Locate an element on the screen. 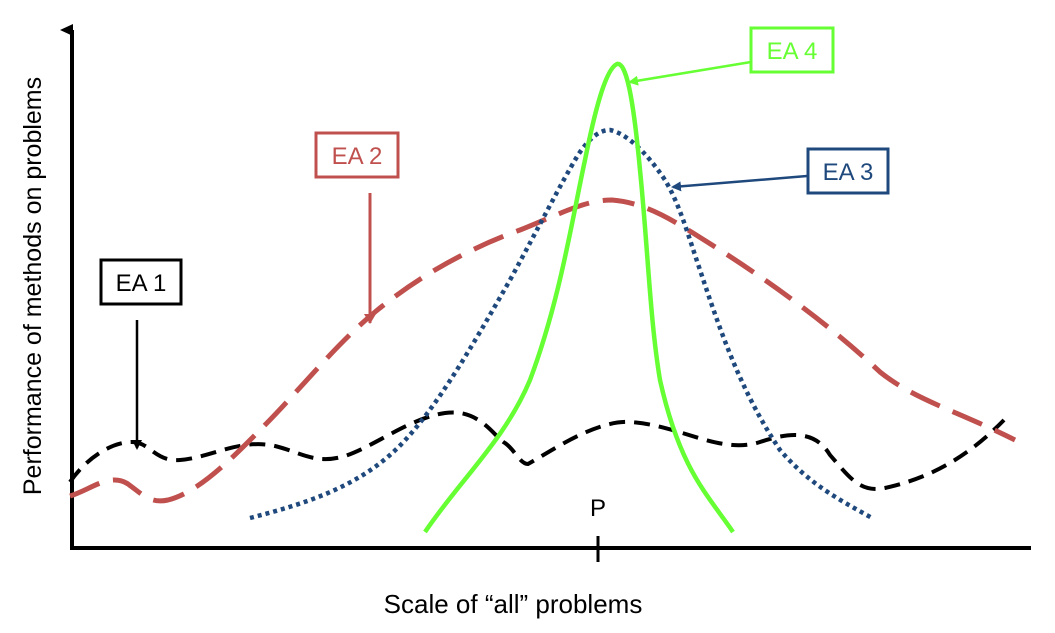  ea3-label: EA 3 is located at coordinates (848, 172).